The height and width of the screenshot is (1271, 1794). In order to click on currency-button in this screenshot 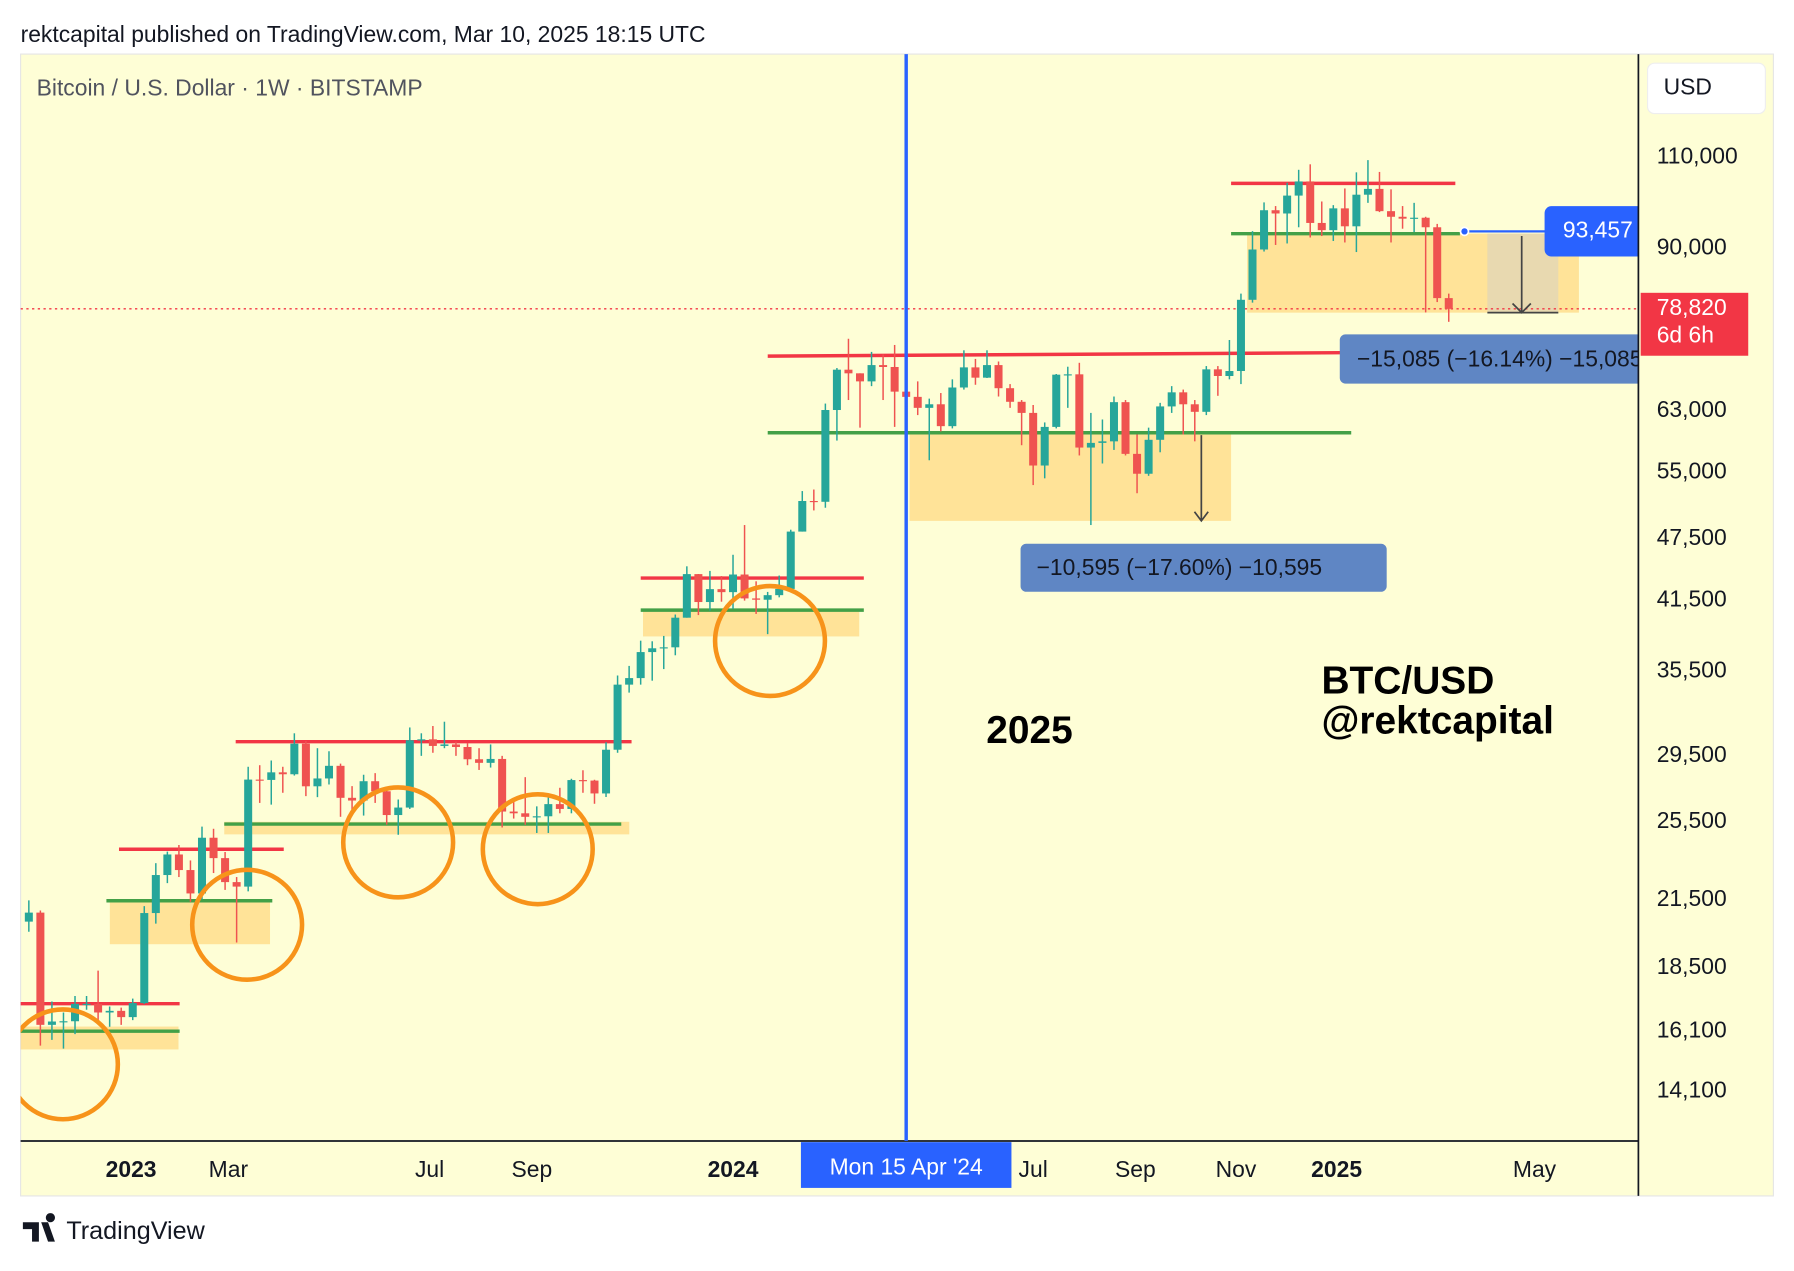, I will do `click(1706, 88)`.